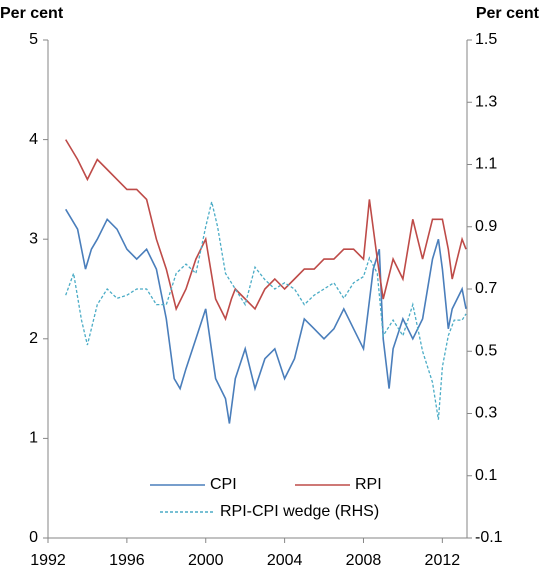 The image size is (541, 583). What do you see at coordinates (33, 338) in the screenshot?
I see `y-tick-label: 2` at bounding box center [33, 338].